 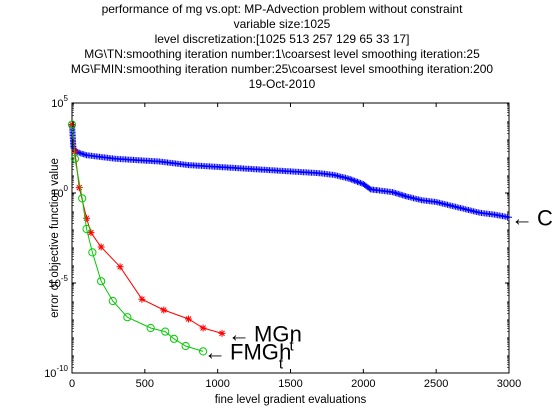 What do you see at coordinates (436, 384) in the screenshot?
I see `x-tick-label: 2500` at bounding box center [436, 384].